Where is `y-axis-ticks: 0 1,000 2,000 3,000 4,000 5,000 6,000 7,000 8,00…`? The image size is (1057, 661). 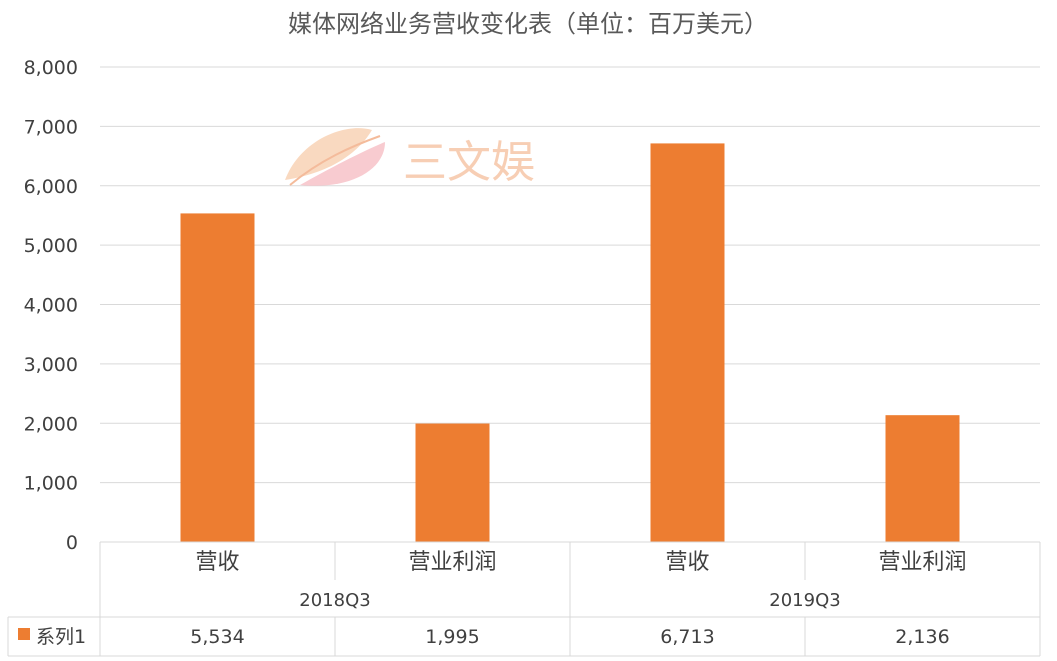 y-axis-ticks: 0 1,000 2,000 3,000 4,000 5,000 6,000 7,000 8,00… is located at coordinates (51, 305).